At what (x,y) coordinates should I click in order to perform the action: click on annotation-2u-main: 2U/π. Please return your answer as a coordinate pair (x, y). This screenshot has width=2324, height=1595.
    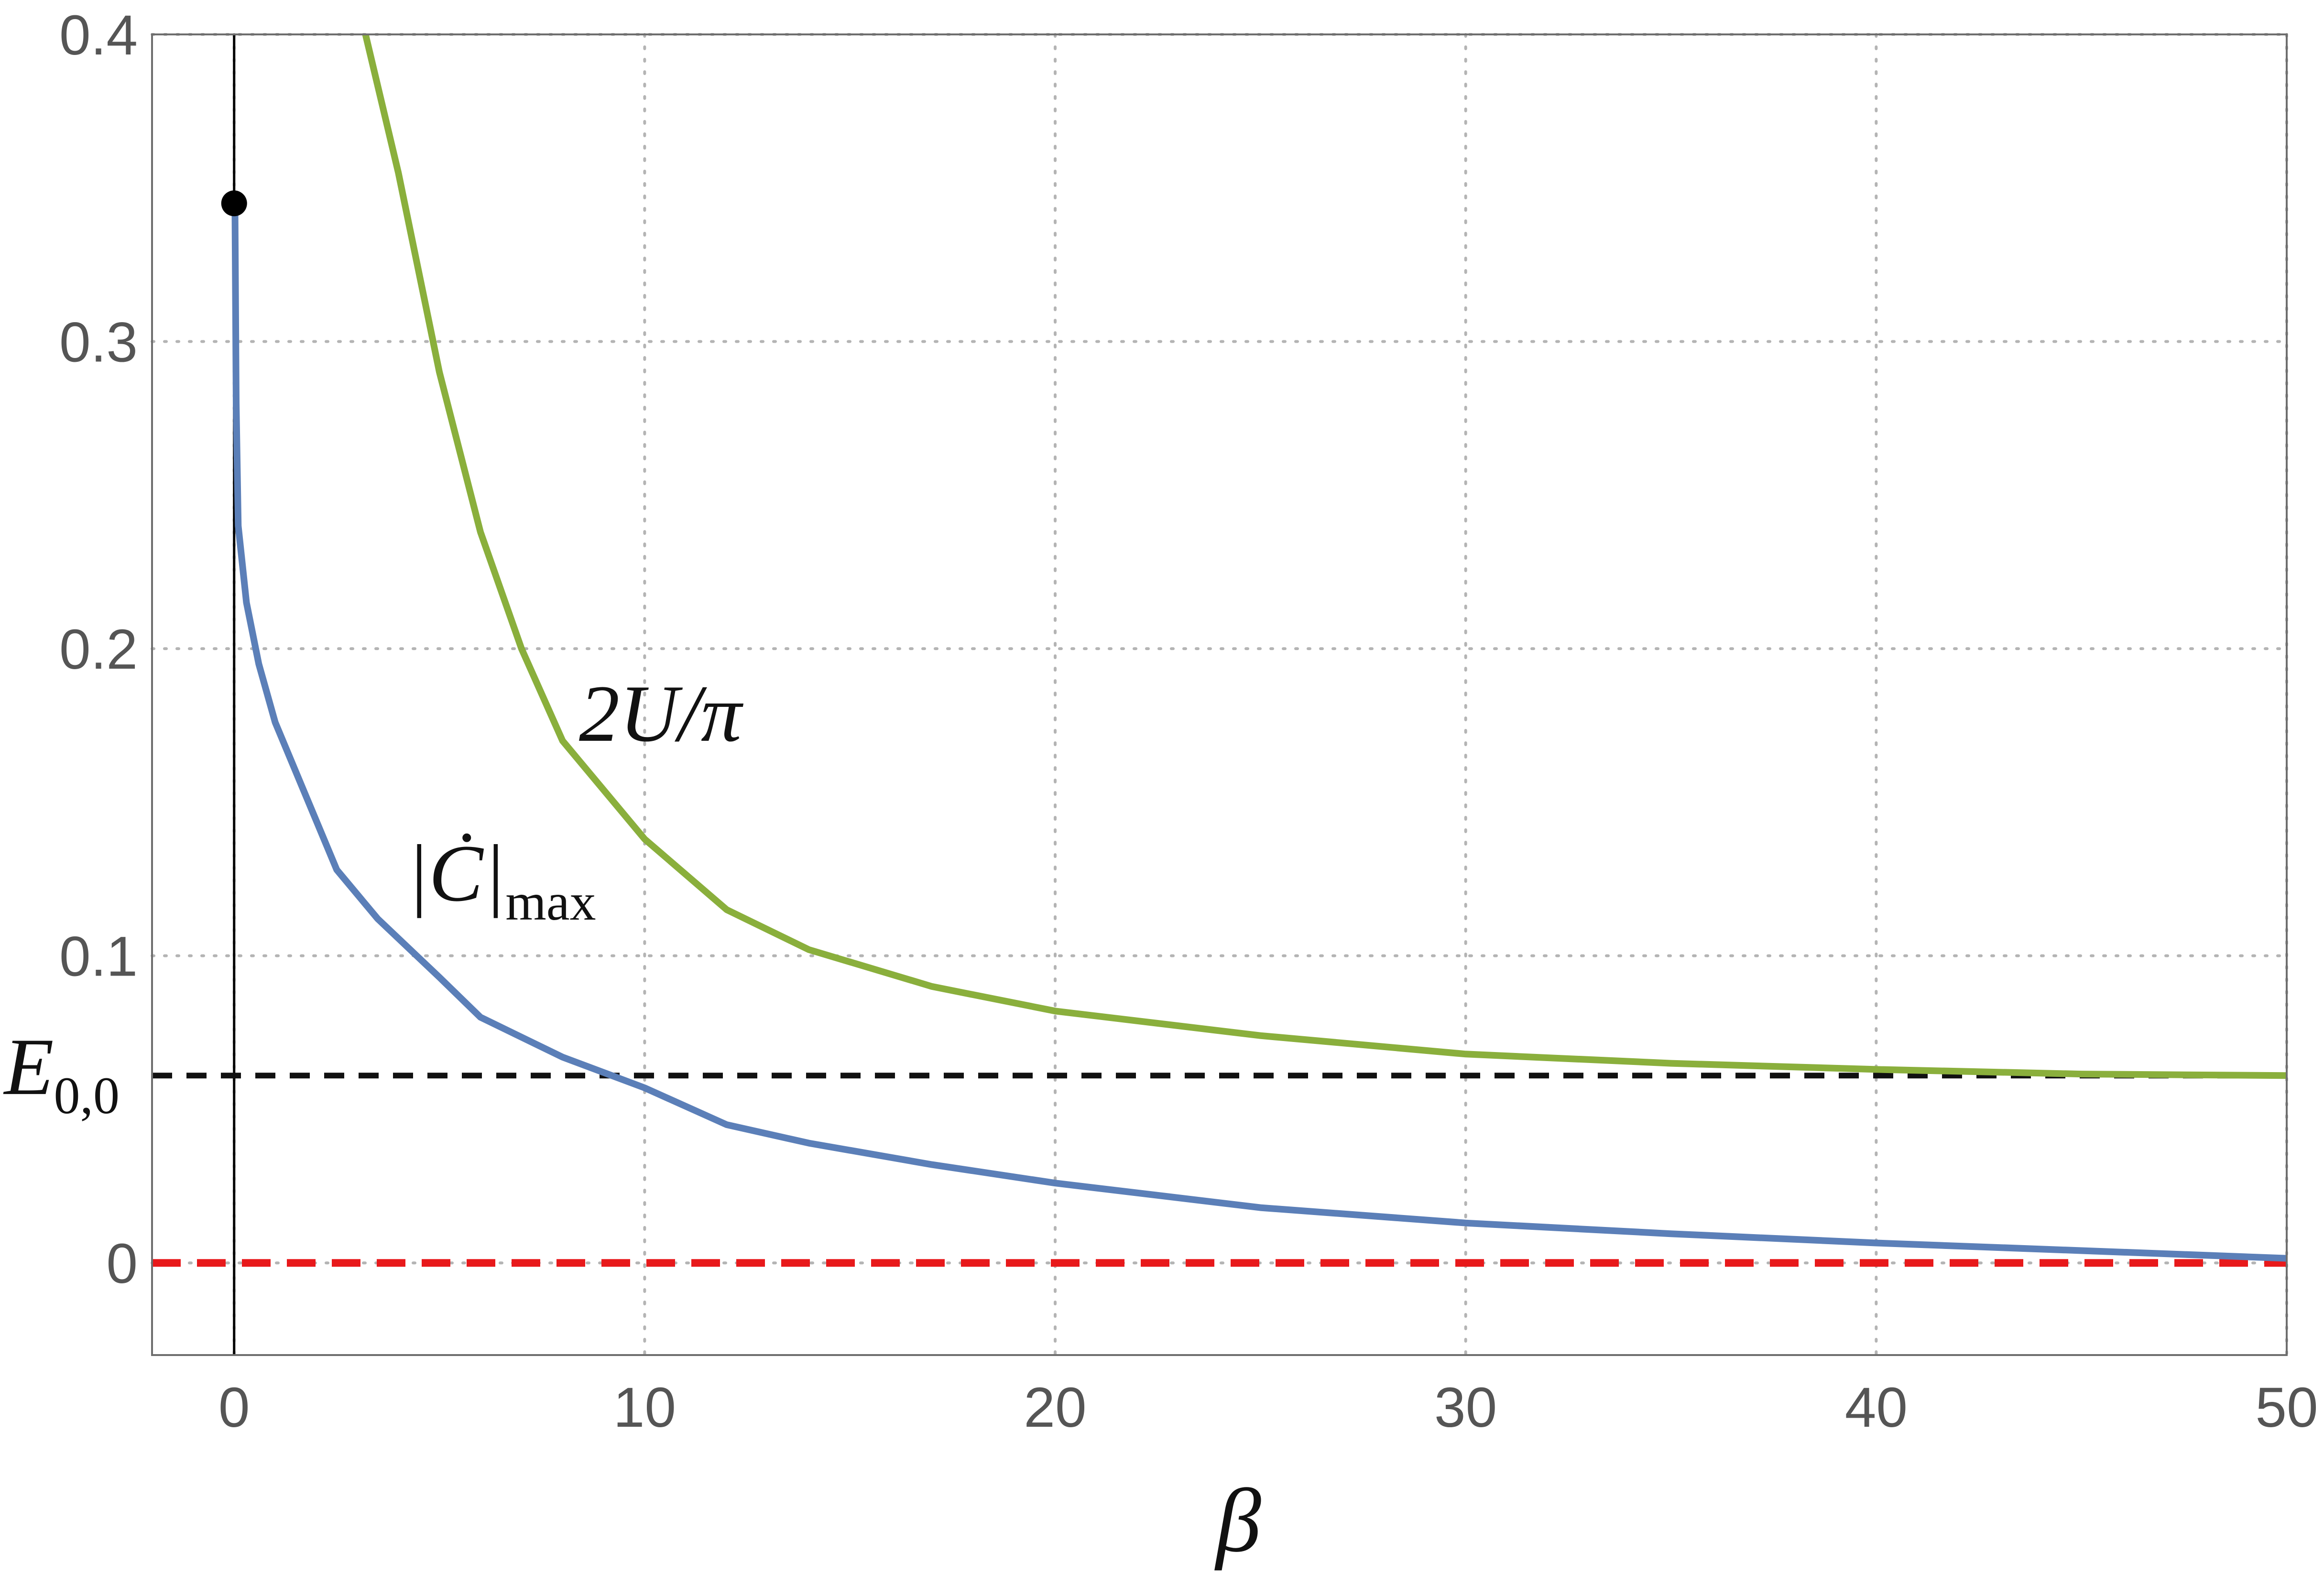
    Looking at the image, I should click on (661, 714).